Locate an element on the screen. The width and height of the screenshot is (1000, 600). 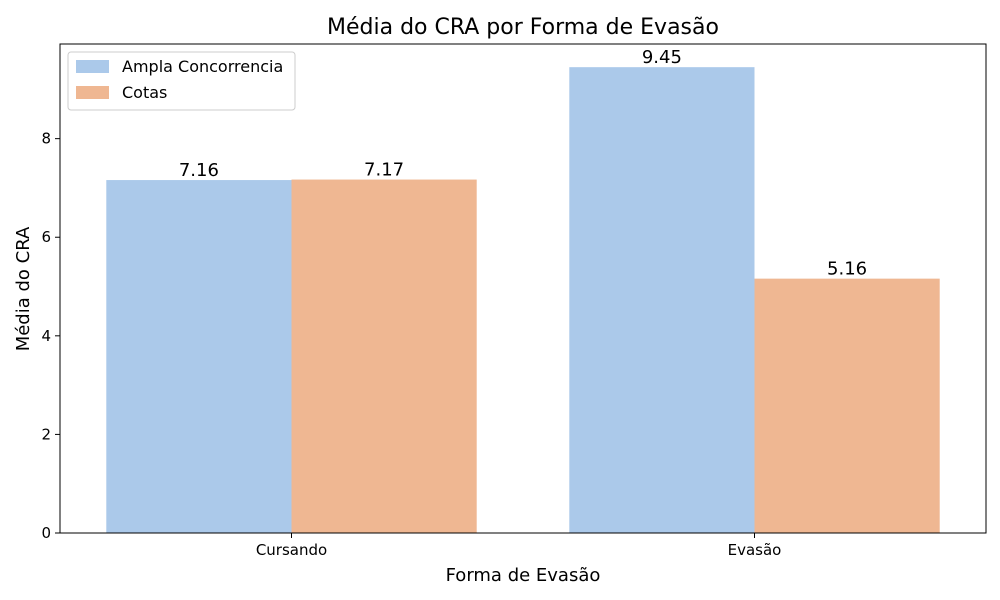
legend-label: Ampla Concorrencia is located at coordinates (202, 66).